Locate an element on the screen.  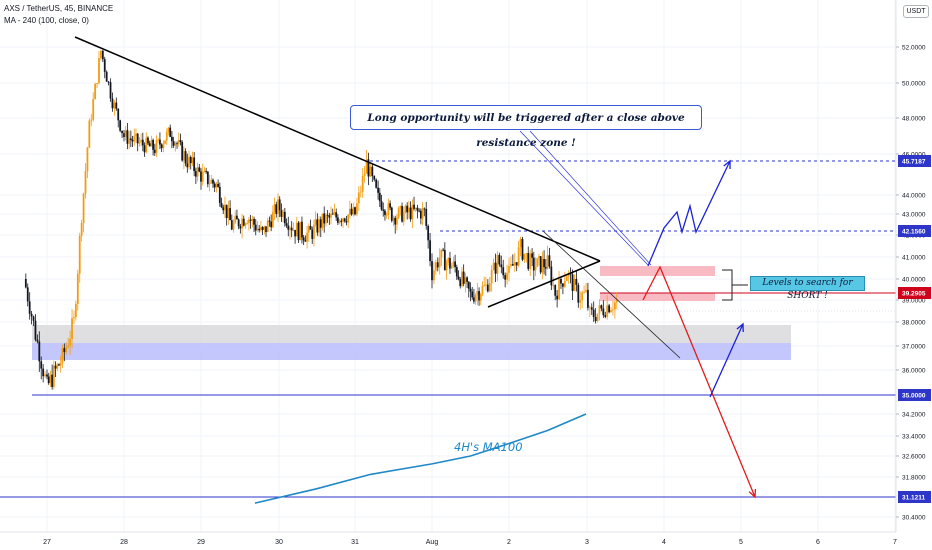
short-bracket is located at coordinates (735, 285).